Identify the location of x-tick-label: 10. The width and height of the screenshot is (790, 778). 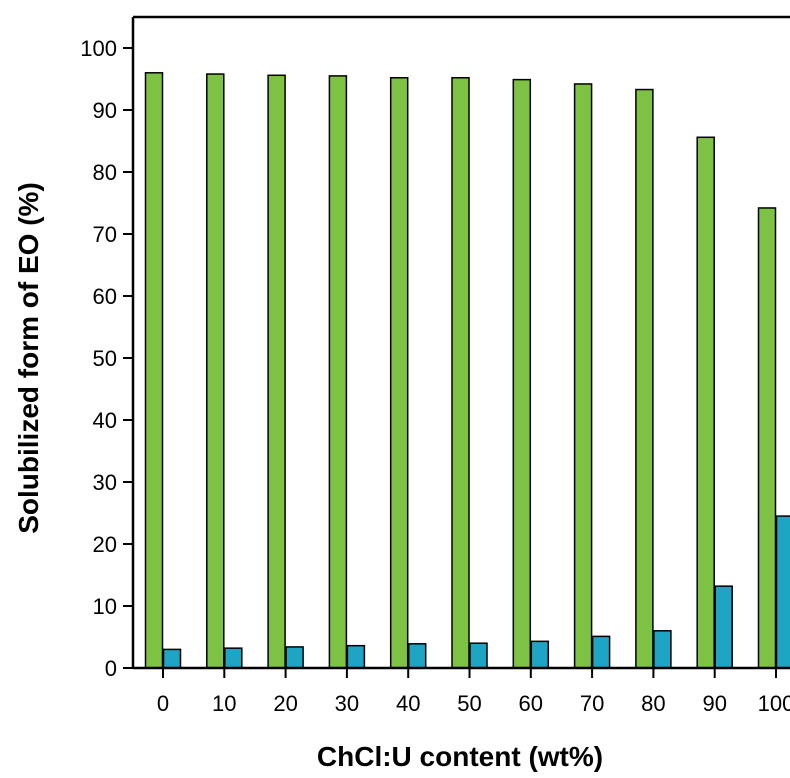
(224, 703).